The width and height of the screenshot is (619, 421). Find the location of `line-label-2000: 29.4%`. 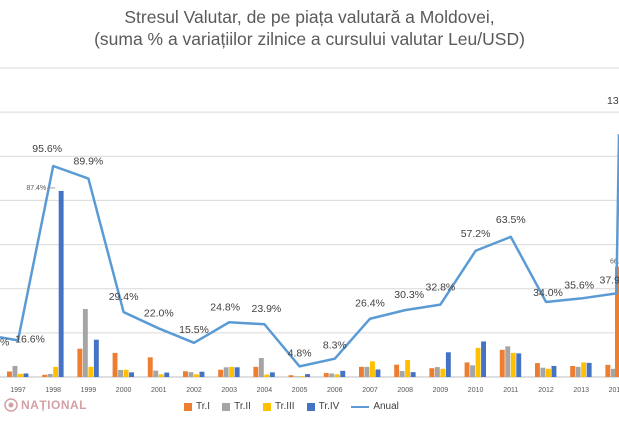

line-label-2000: 29.4% is located at coordinates (124, 297).